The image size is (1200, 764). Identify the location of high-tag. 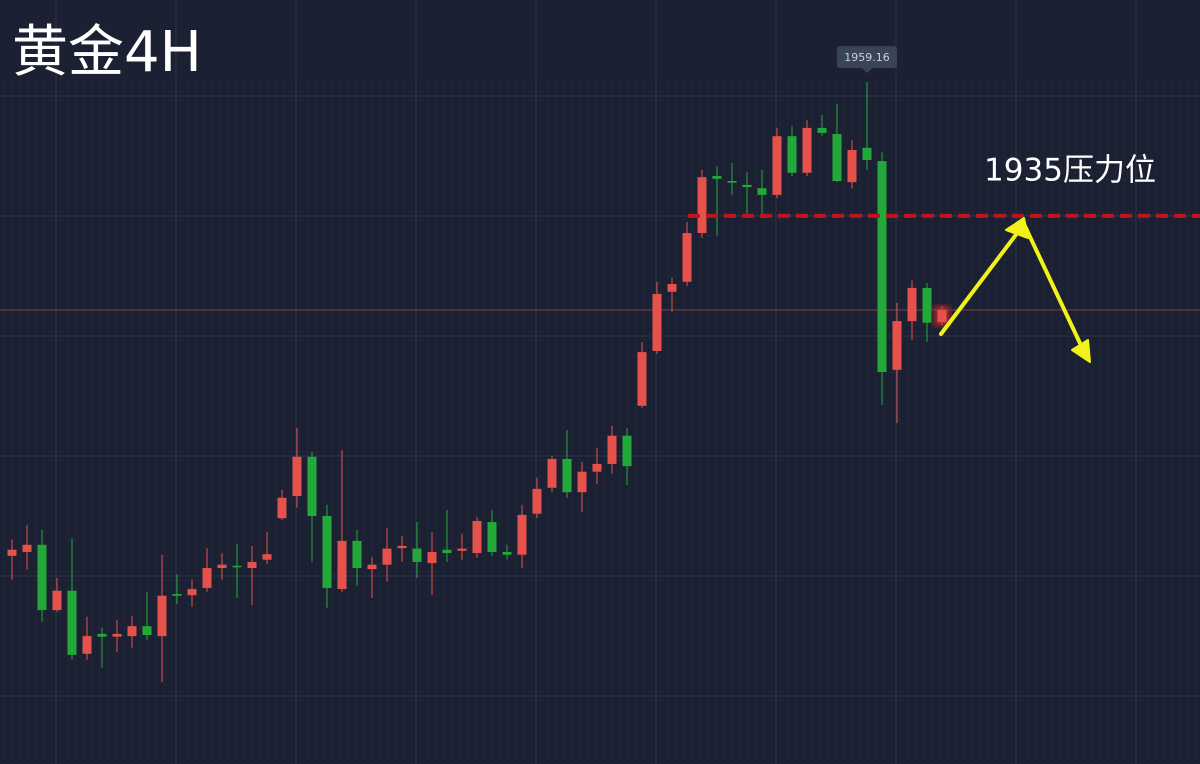
(867, 57).